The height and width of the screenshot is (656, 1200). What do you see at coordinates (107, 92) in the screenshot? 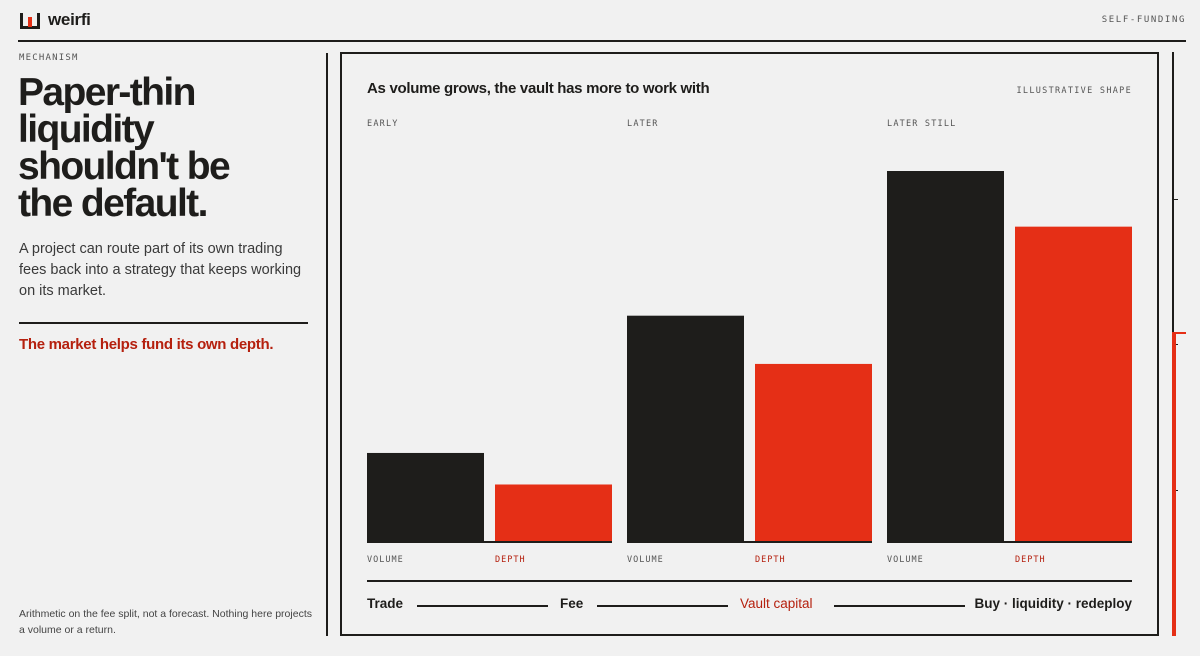
I see `headline-line: Paper-thin` at bounding box center [107, 92].